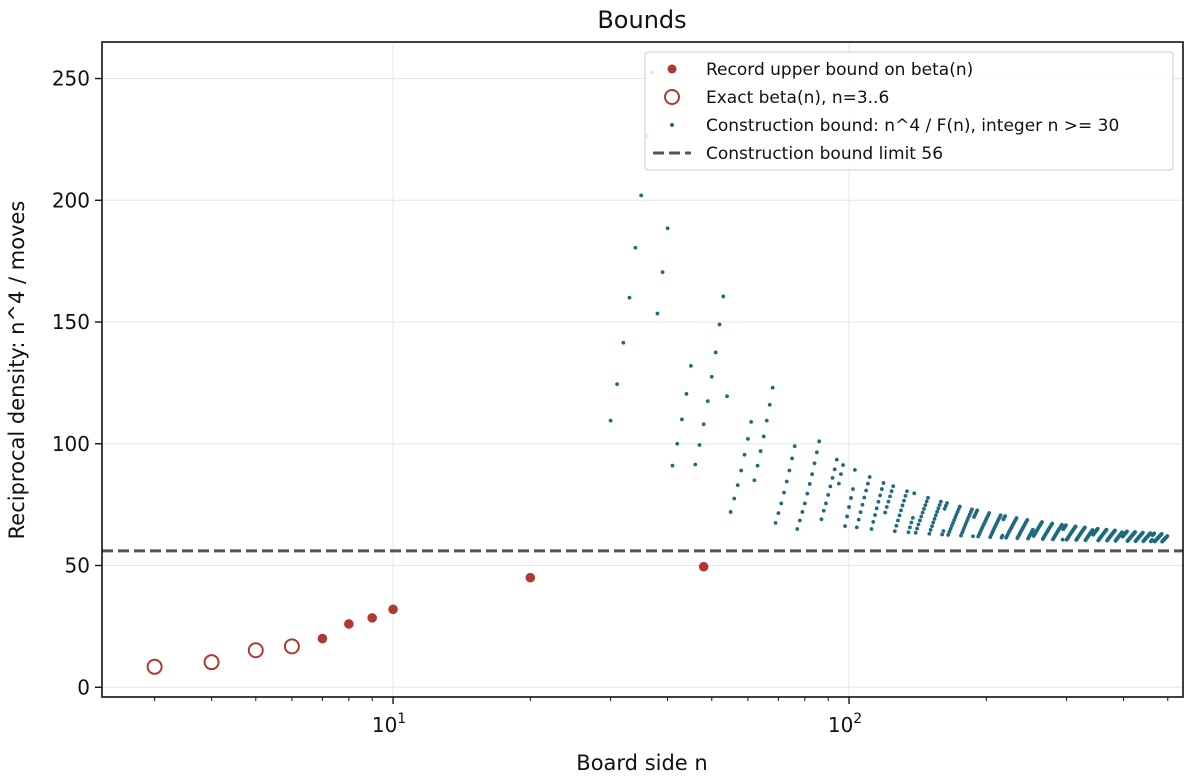  Describe the element at coordinates (845, 724) in the screenshot. I see `x-tick-label: 102` at that location.